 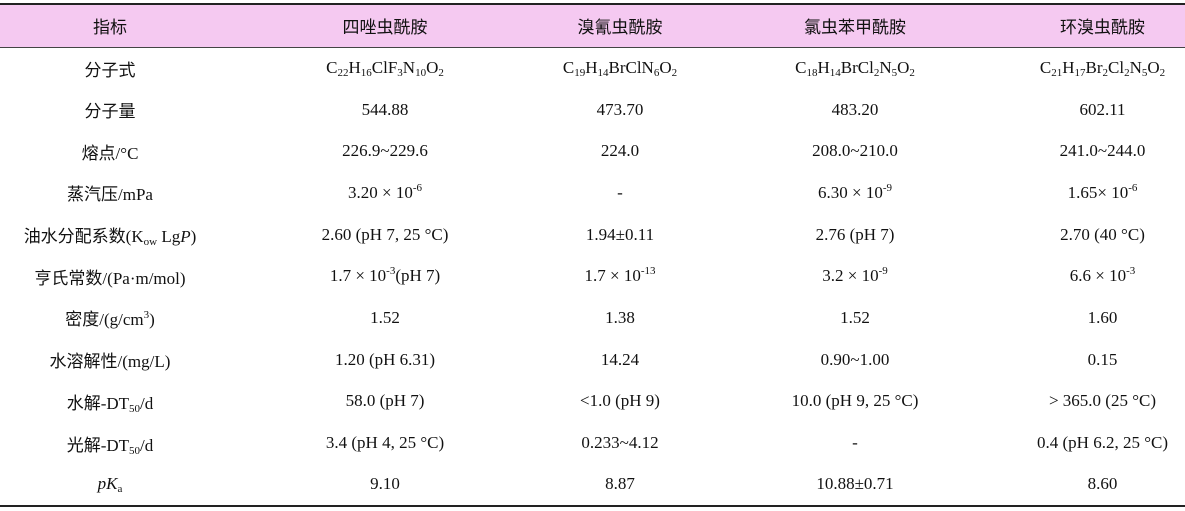 I want to click on supscript-run: -13, so click(x=648, y=271).